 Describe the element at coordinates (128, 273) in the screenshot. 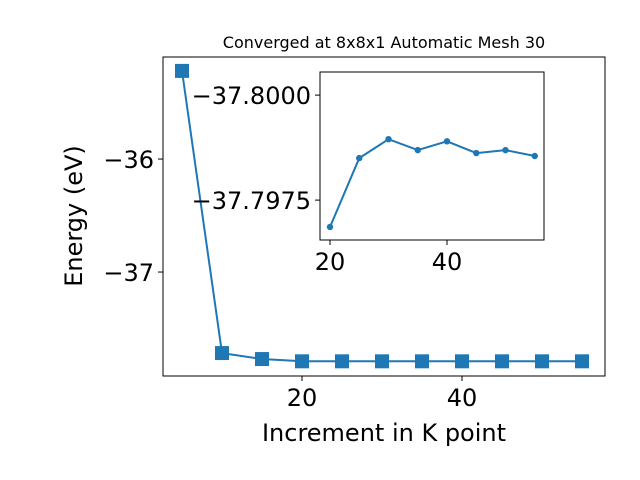

I see `y-tick-label: −37` at that location.